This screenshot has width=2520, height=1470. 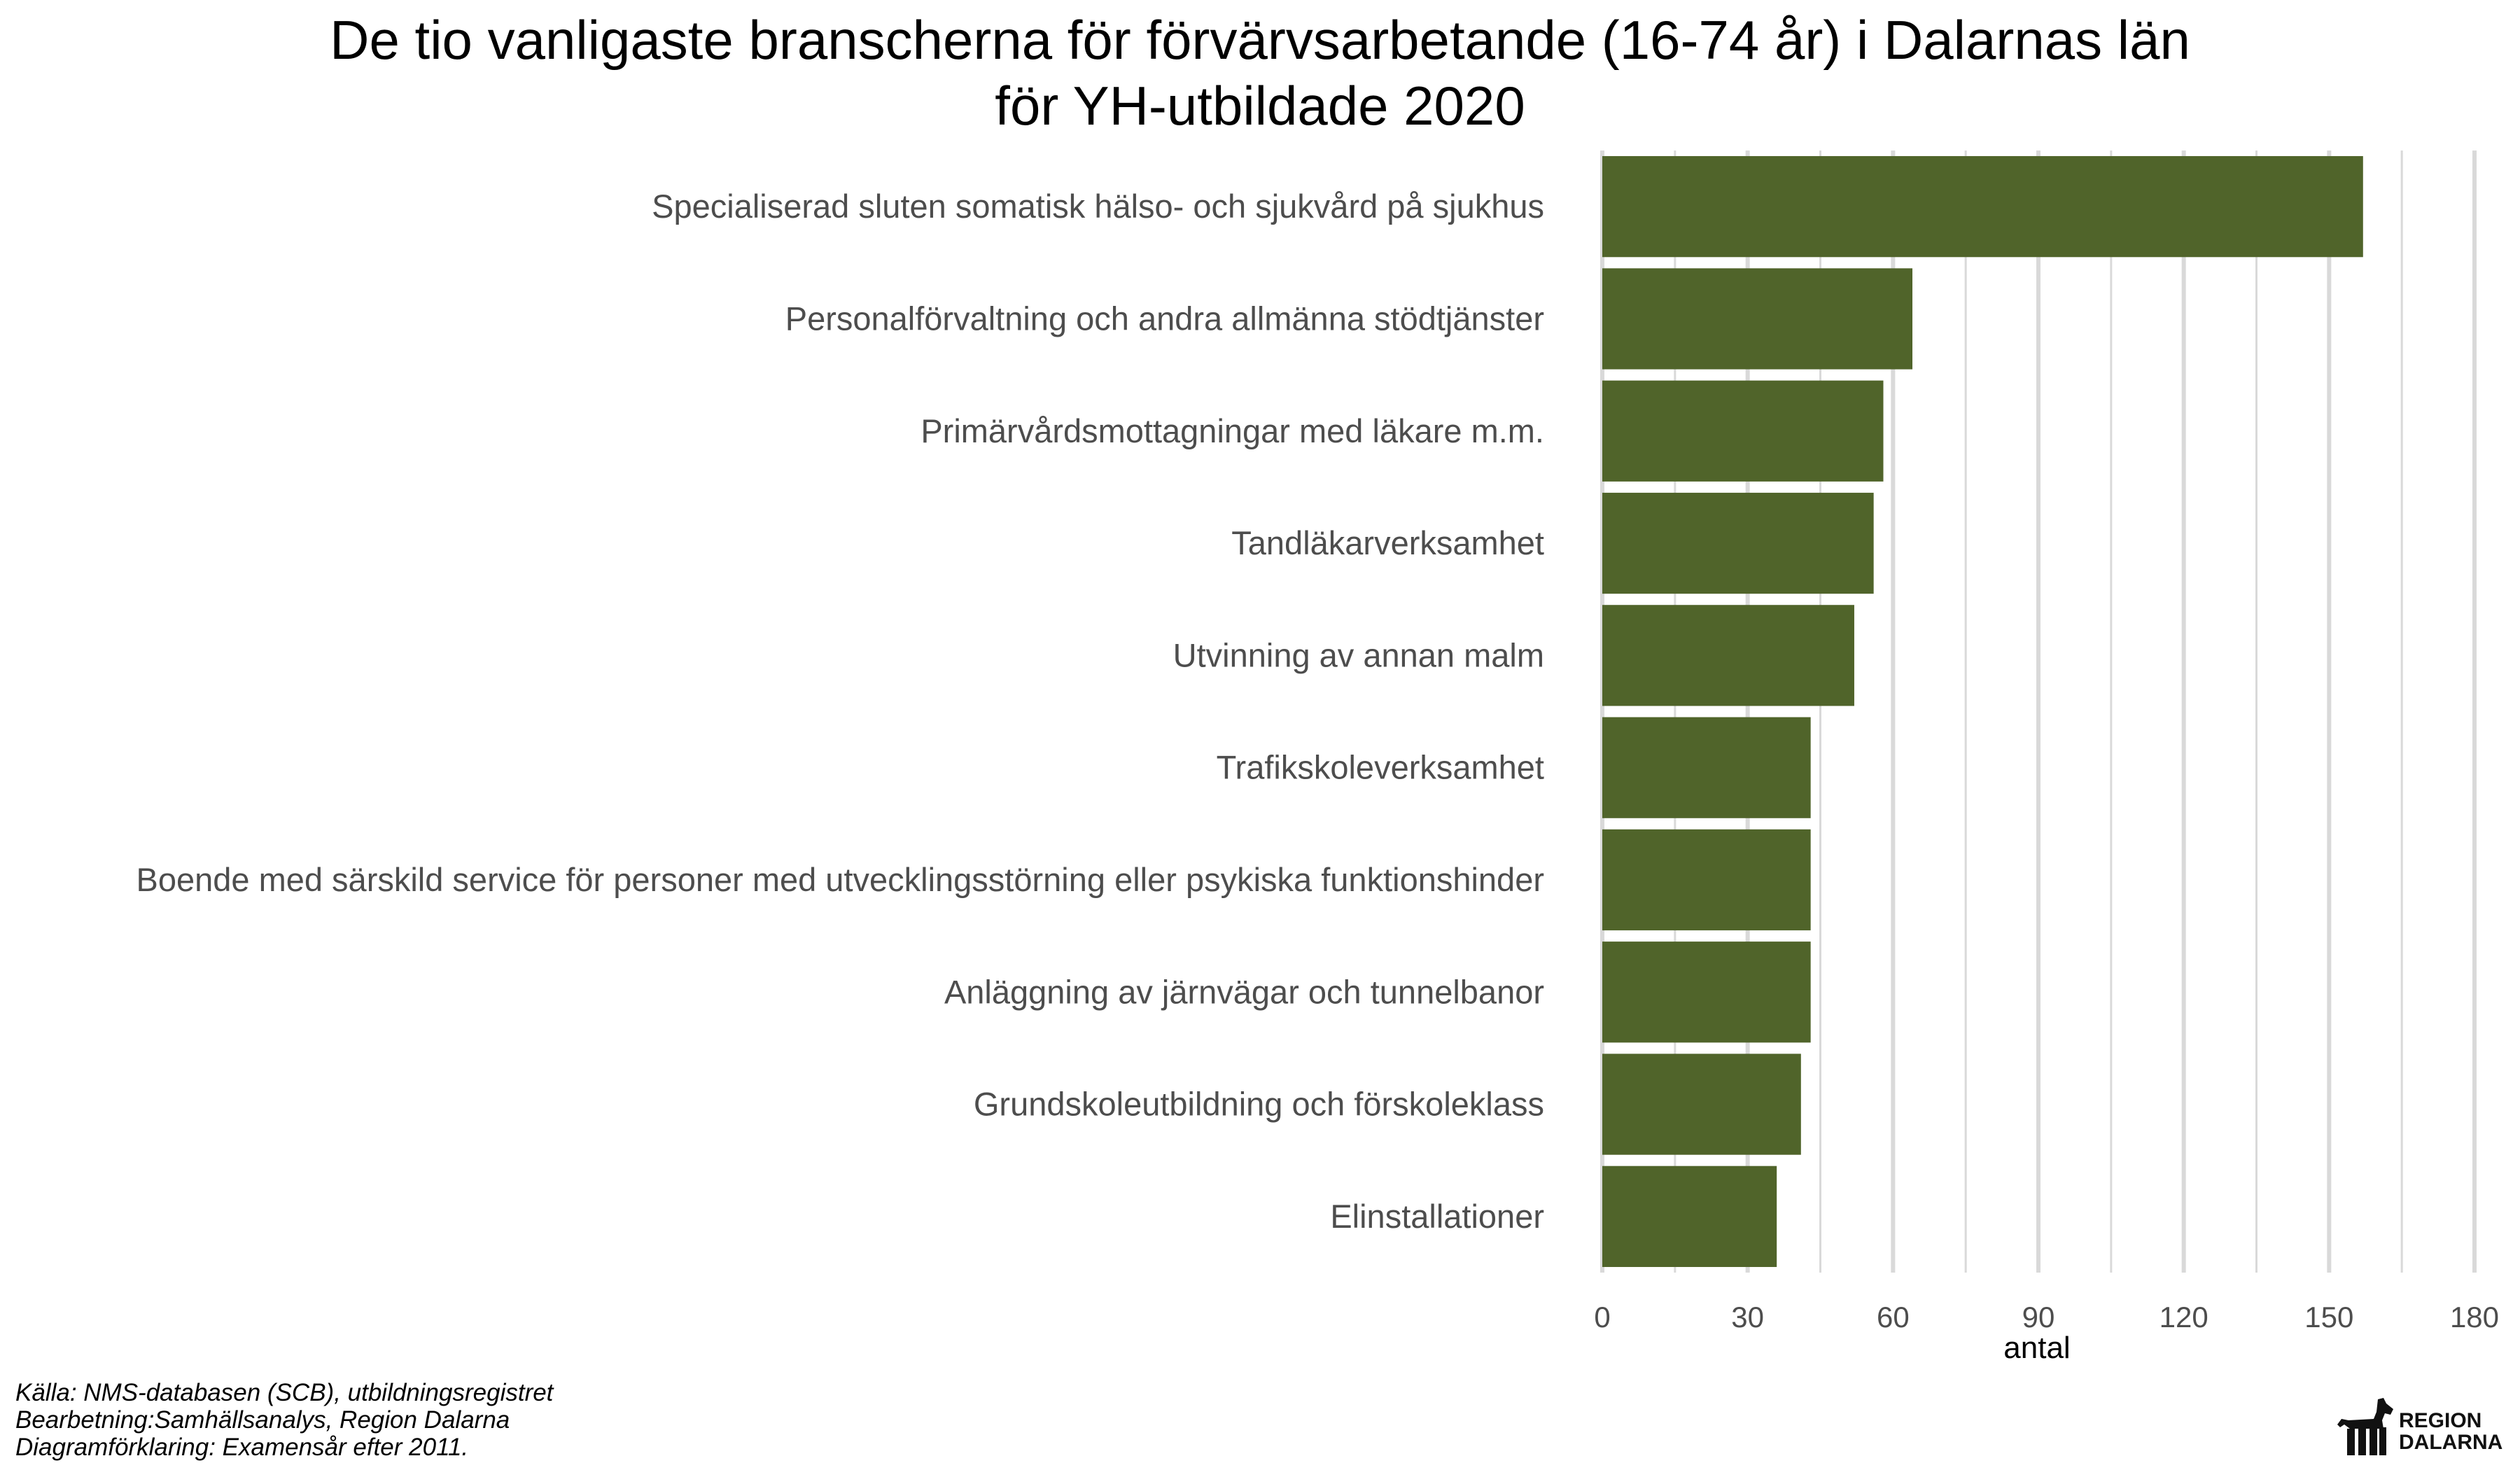 What do you see at coordinates (2451, 1442) in the screenshot?
I see `logo-line-dalarna: DALARNA` at bounding box center [2451, 1442].